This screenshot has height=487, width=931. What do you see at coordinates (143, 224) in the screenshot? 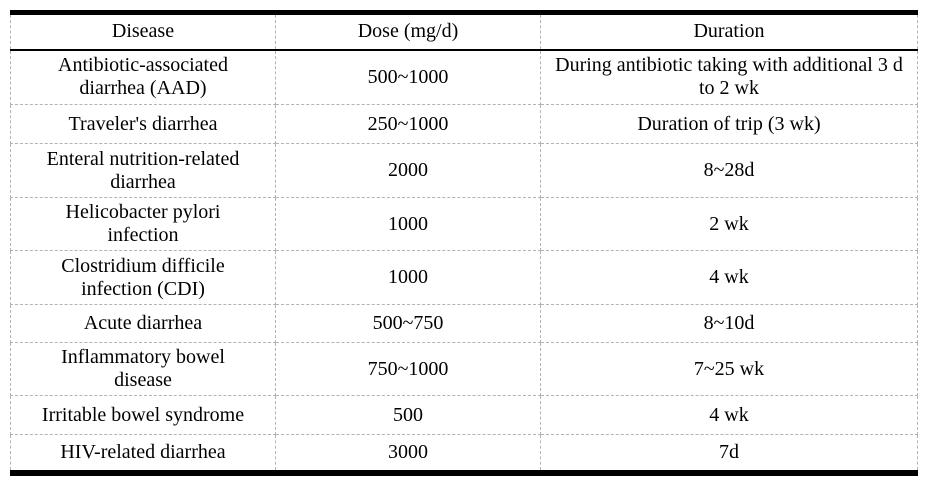
I see `disease-cell: Helicobacter pylori infection` at bounding box center [143, 224].